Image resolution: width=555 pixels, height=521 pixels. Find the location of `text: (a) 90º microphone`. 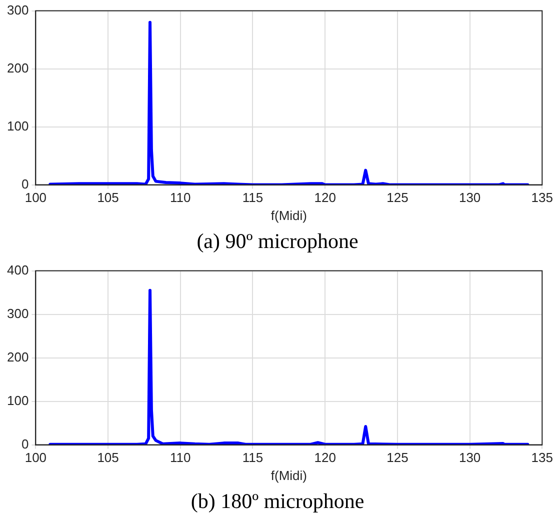

text: (a) 90º microphone is located at coordinates (278, 241).